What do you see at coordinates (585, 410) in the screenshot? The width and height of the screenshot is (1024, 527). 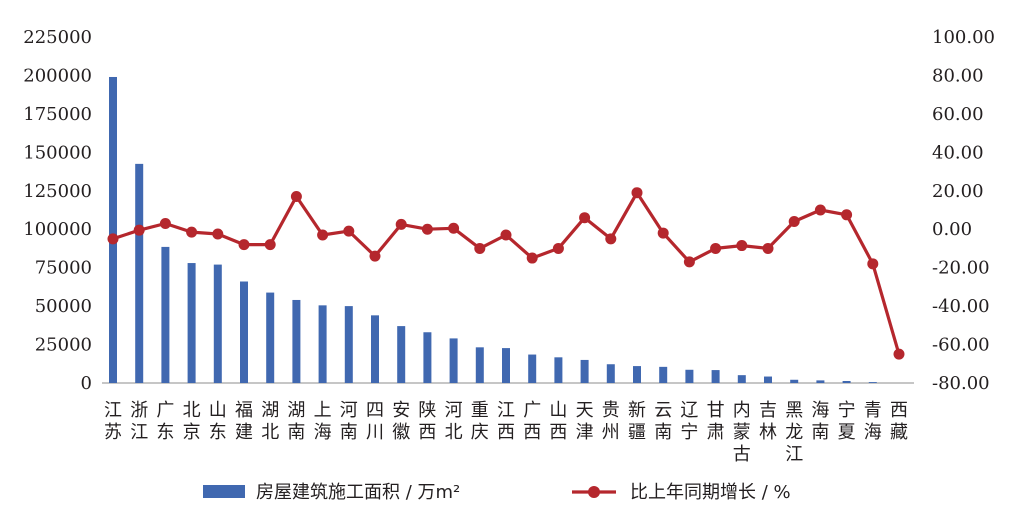 I see `category-label: 天` at bounding box center [585, 410].